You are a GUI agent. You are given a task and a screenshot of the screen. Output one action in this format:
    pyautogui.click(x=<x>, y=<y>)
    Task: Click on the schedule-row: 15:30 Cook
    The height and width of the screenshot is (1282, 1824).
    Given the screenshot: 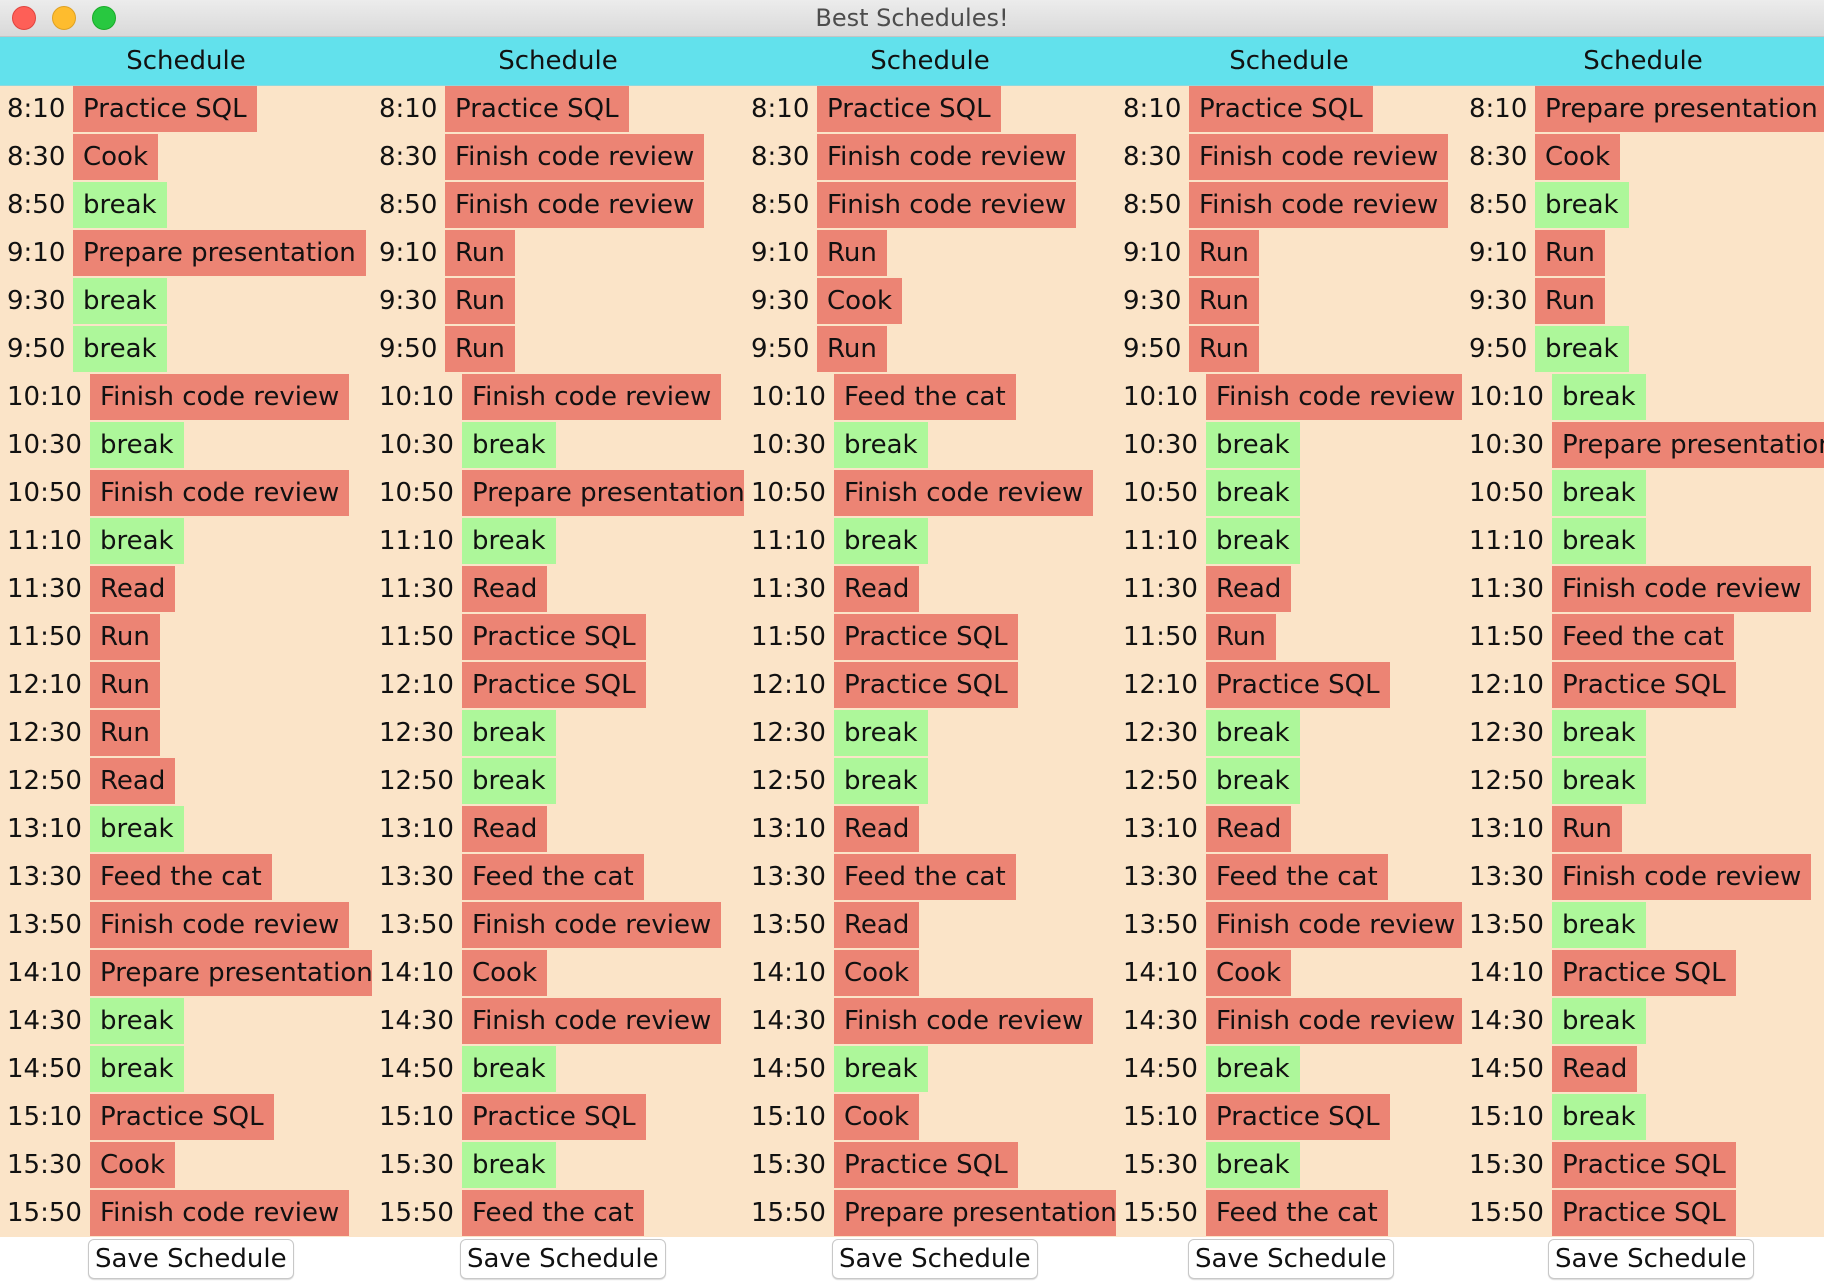 What is the action you would take?
    pyautogui.click(x=186, y=1165)
    